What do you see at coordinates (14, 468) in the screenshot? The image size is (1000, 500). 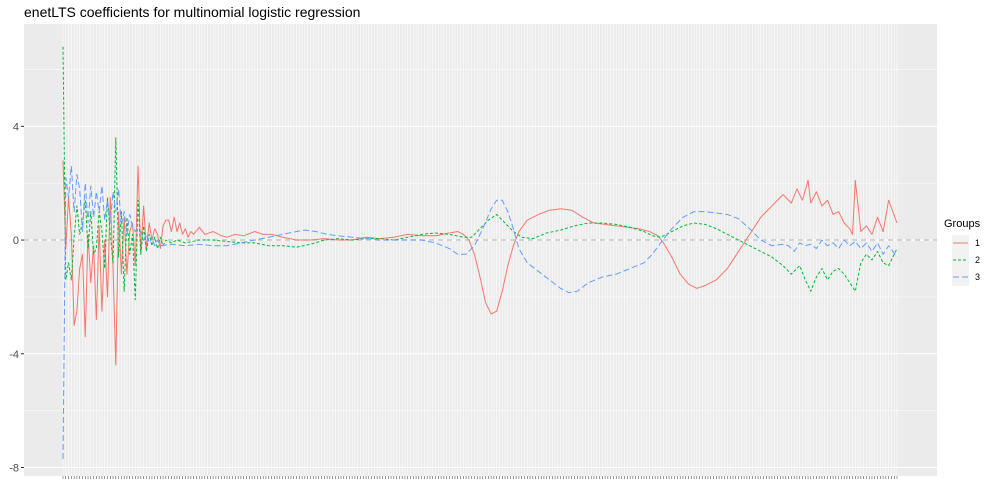 I see `y-tick-label: -8` at bounding box center [14, 468].